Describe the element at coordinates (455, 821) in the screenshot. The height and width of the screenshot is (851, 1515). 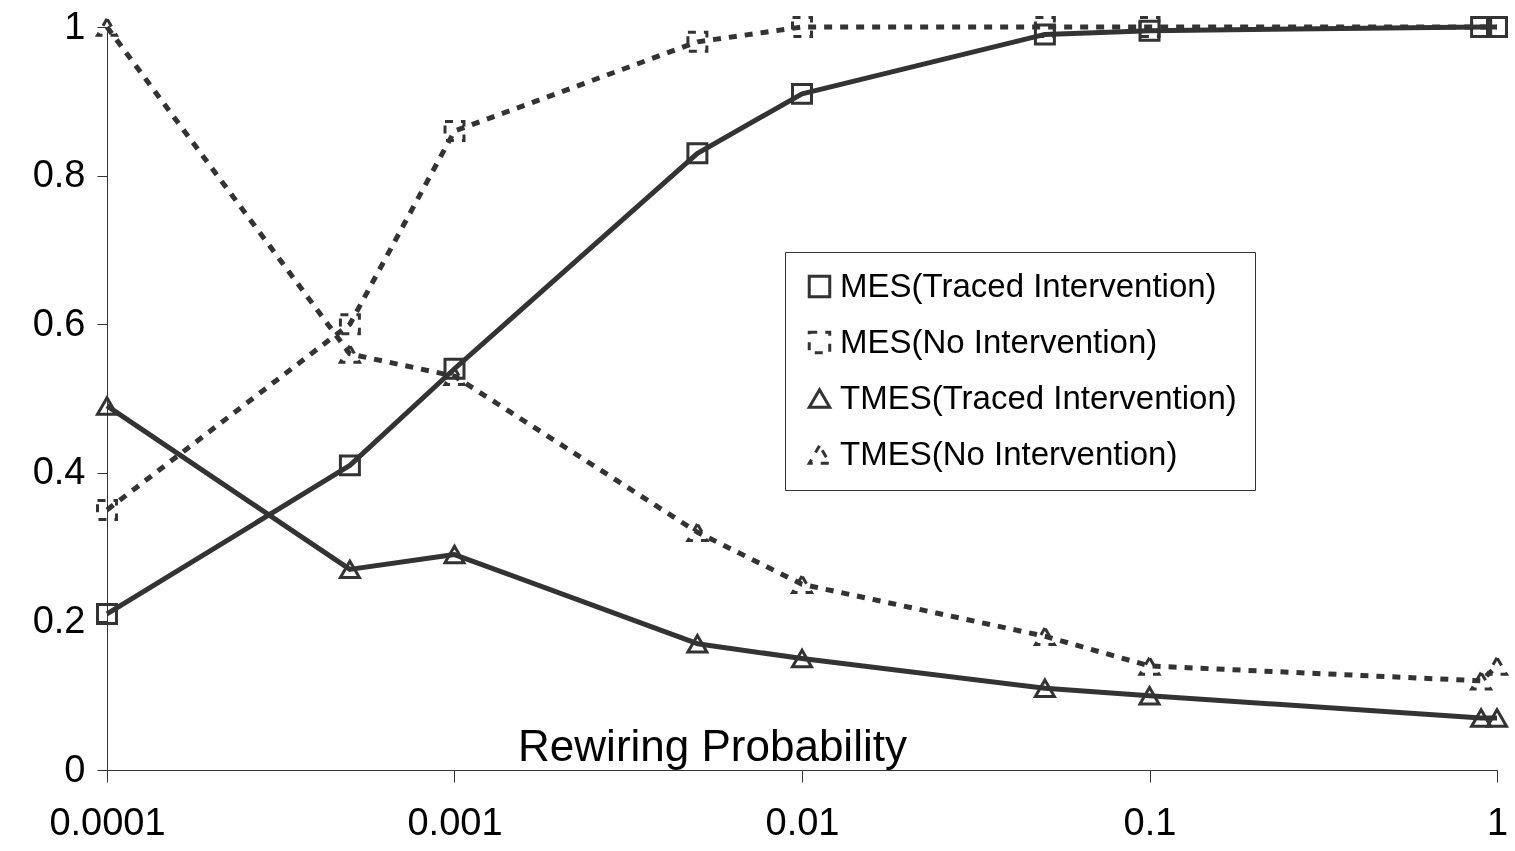
I see `x-tick-label: 0.001` at that location.